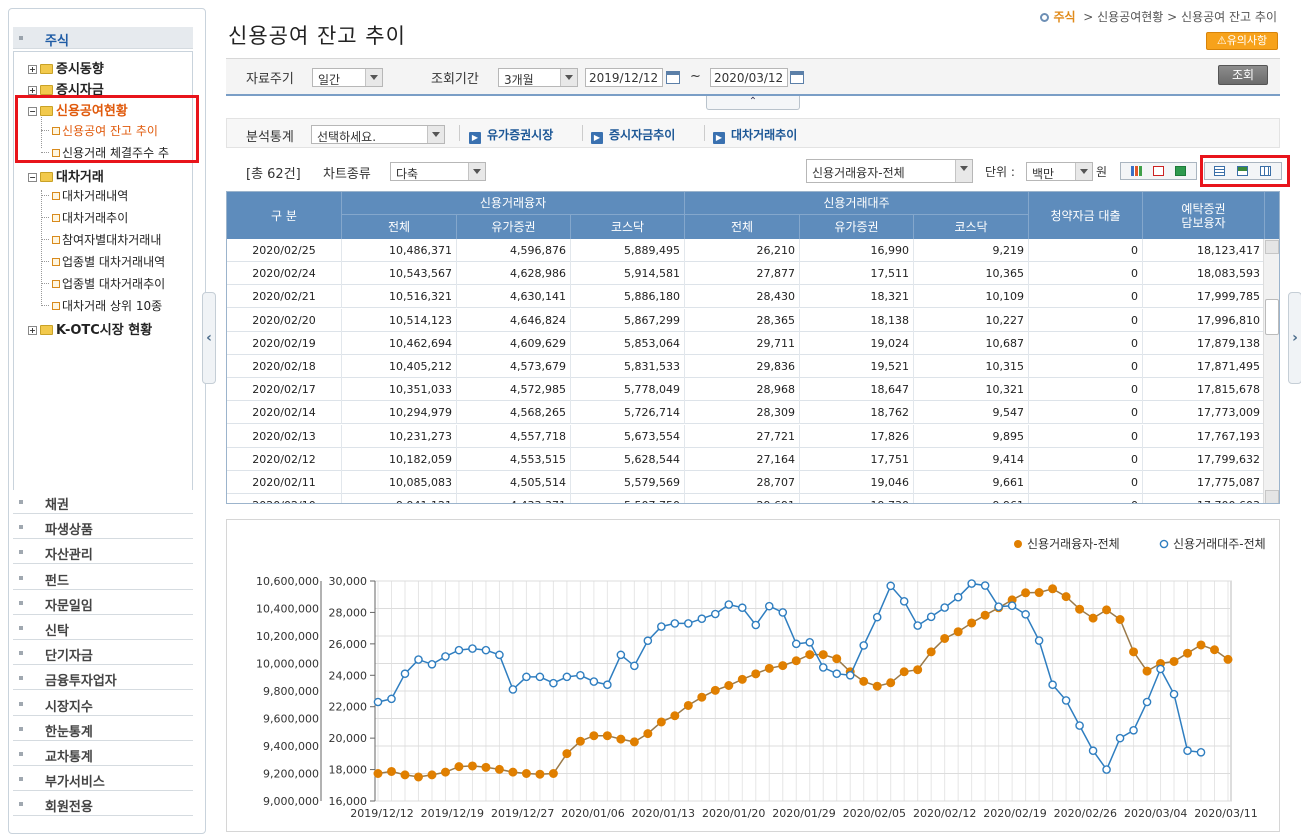 This screenshot has height=837, width=1301. Describe the element at coordinates (291, 691) in the screenshot. I see `y-left-tick-label: 9,800,000` at that location.